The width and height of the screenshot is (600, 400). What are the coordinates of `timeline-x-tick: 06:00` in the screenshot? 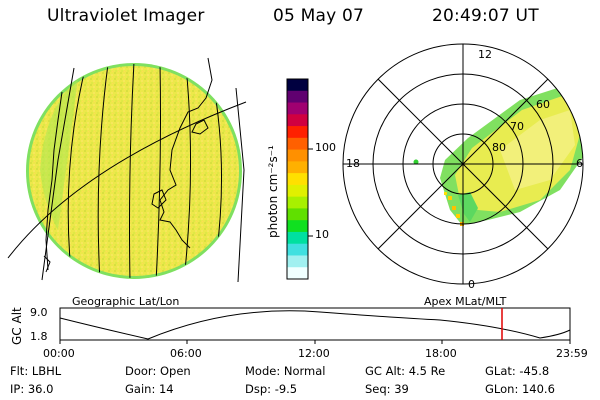 It's located at (186, 353).